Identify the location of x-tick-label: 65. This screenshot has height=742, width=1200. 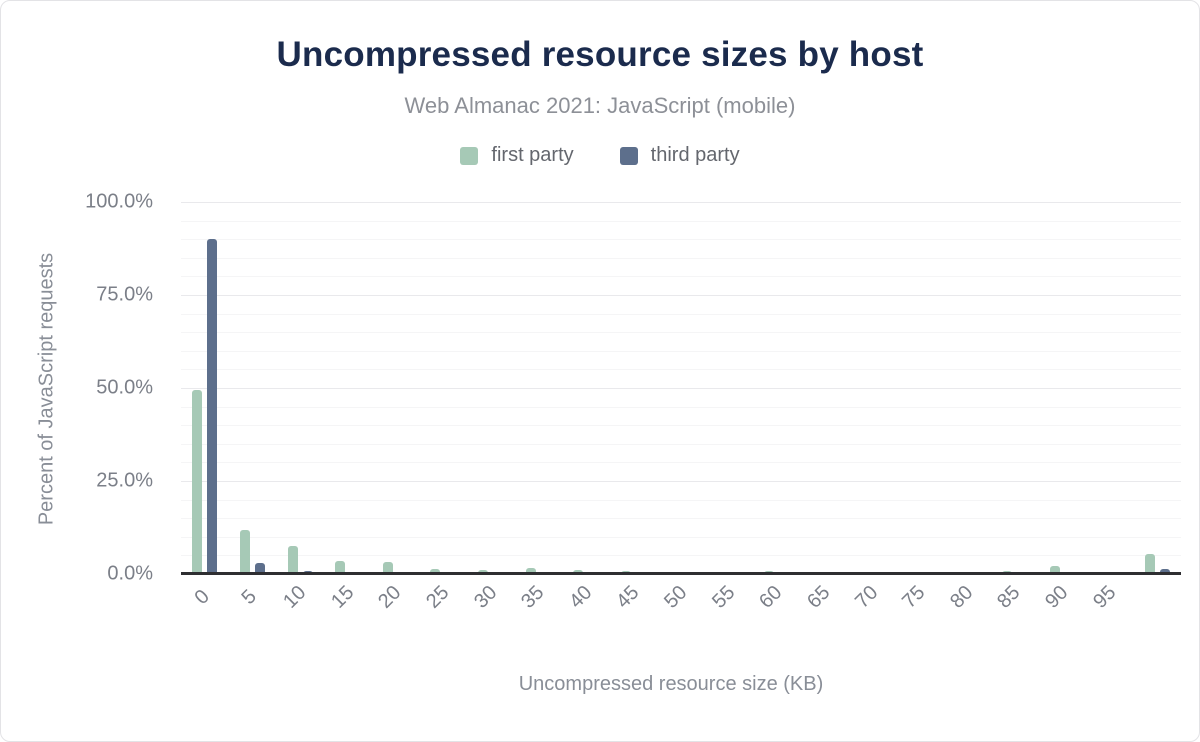
(819, 597).